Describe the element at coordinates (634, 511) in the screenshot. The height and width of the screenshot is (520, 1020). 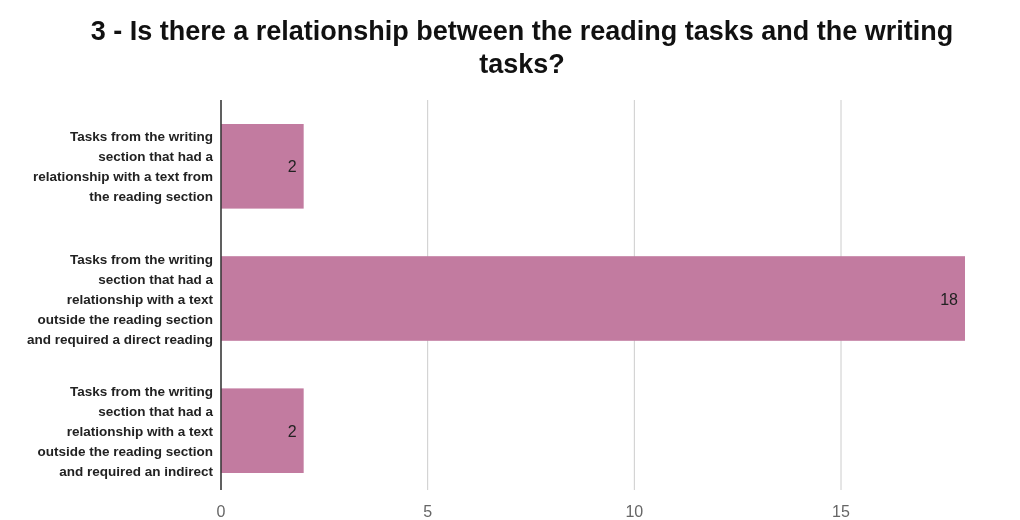
I see `x-tick-label: 10` at that location.